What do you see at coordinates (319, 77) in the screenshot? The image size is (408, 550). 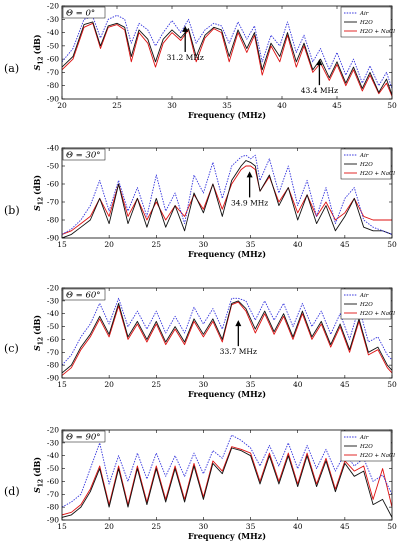 I see `annotation: 43.4 MHz` at bounding box center [319, 77].